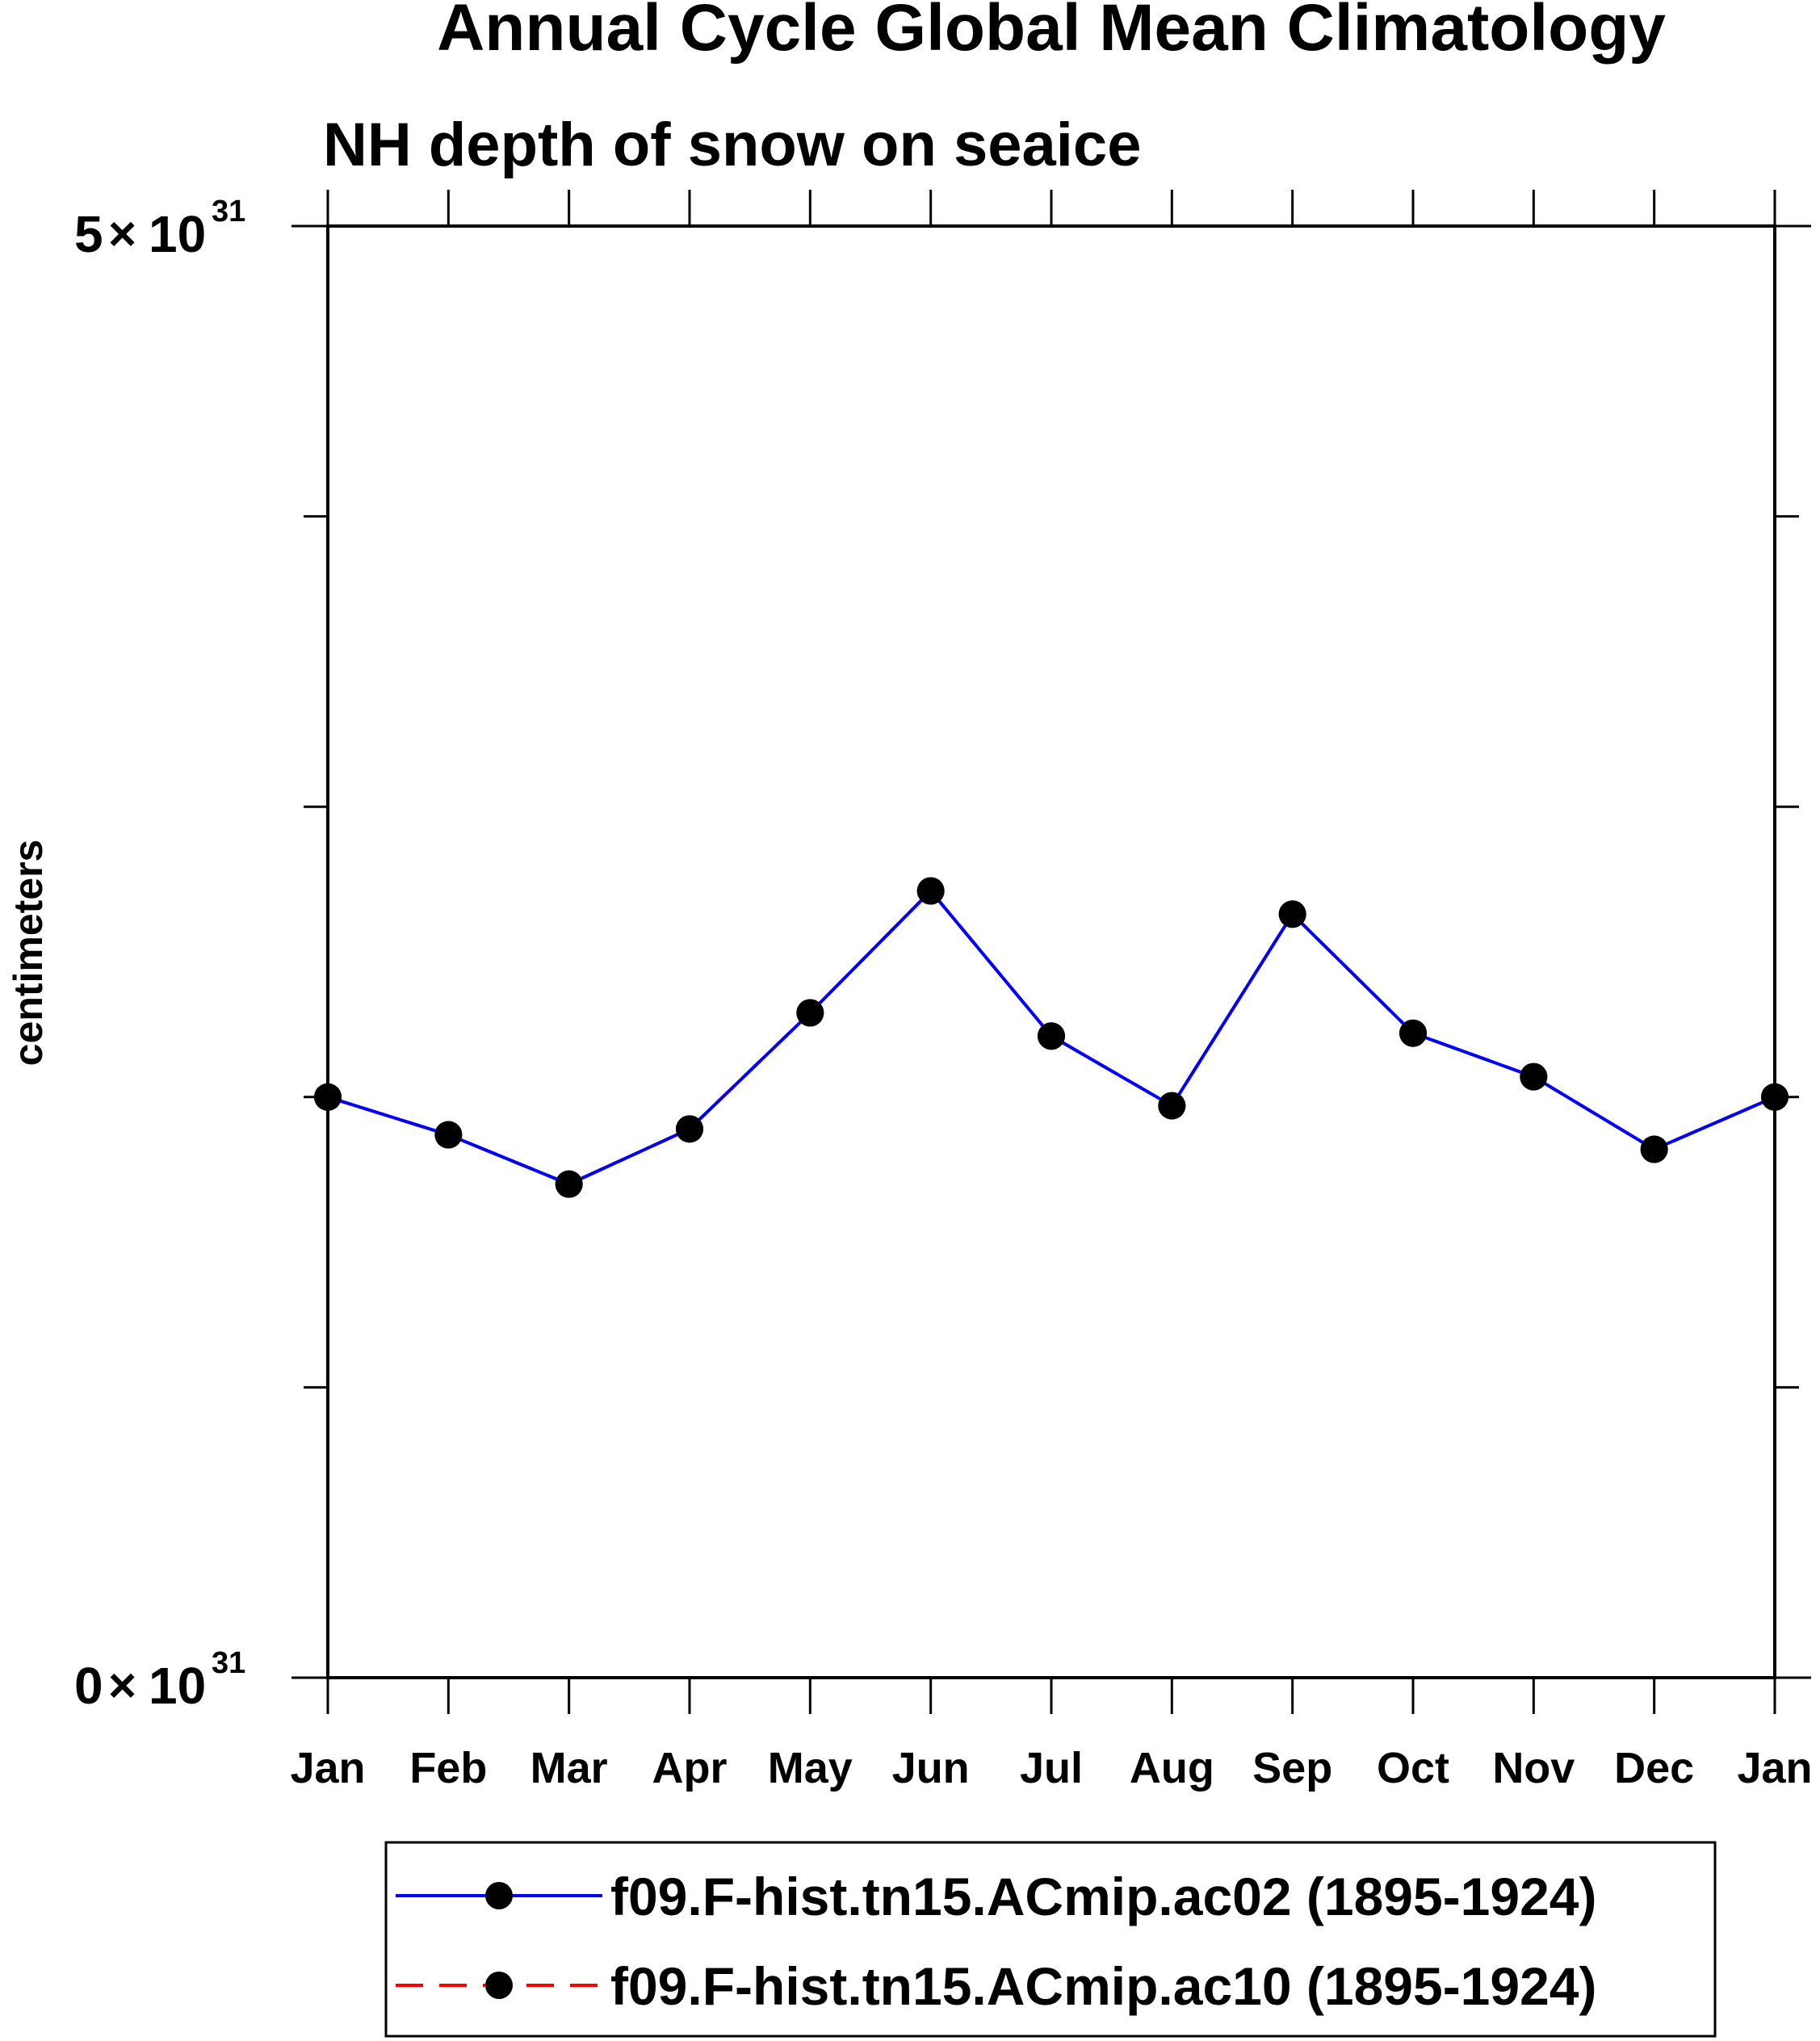 Image resolution: width=1820 pixels, height=2041 pixels. Describe the element at coordinates (88, 234) in the screenshot. I see `y-tick-mantissa: 5` at that location.